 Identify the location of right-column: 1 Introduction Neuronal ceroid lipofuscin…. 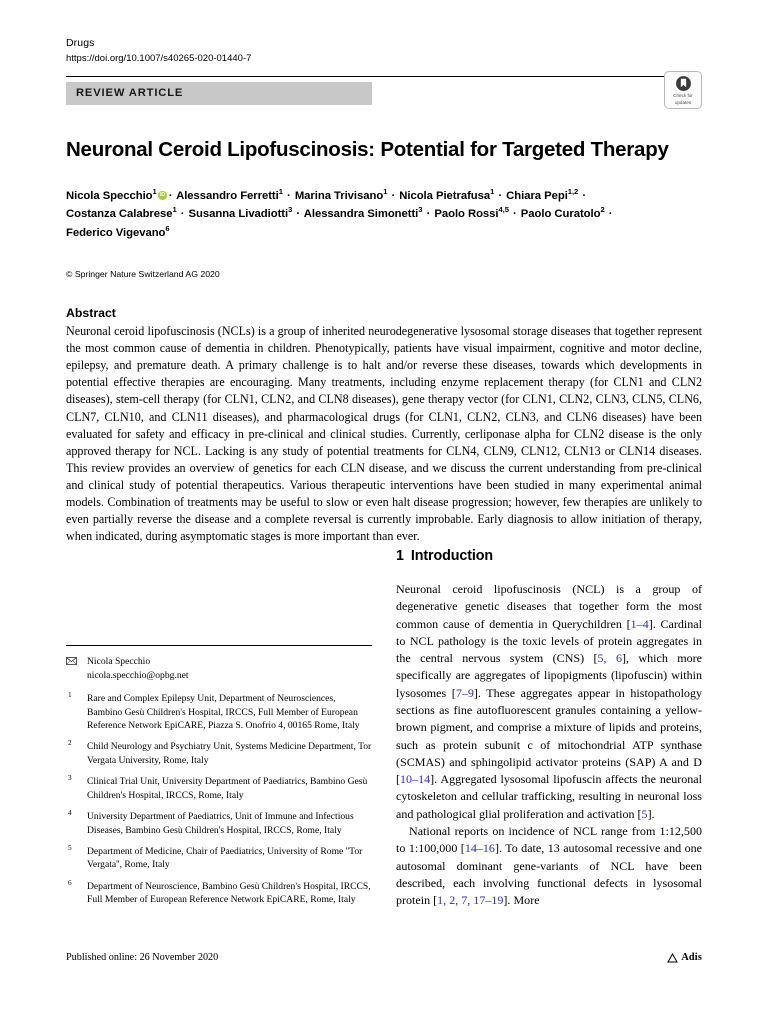
(549, 728).